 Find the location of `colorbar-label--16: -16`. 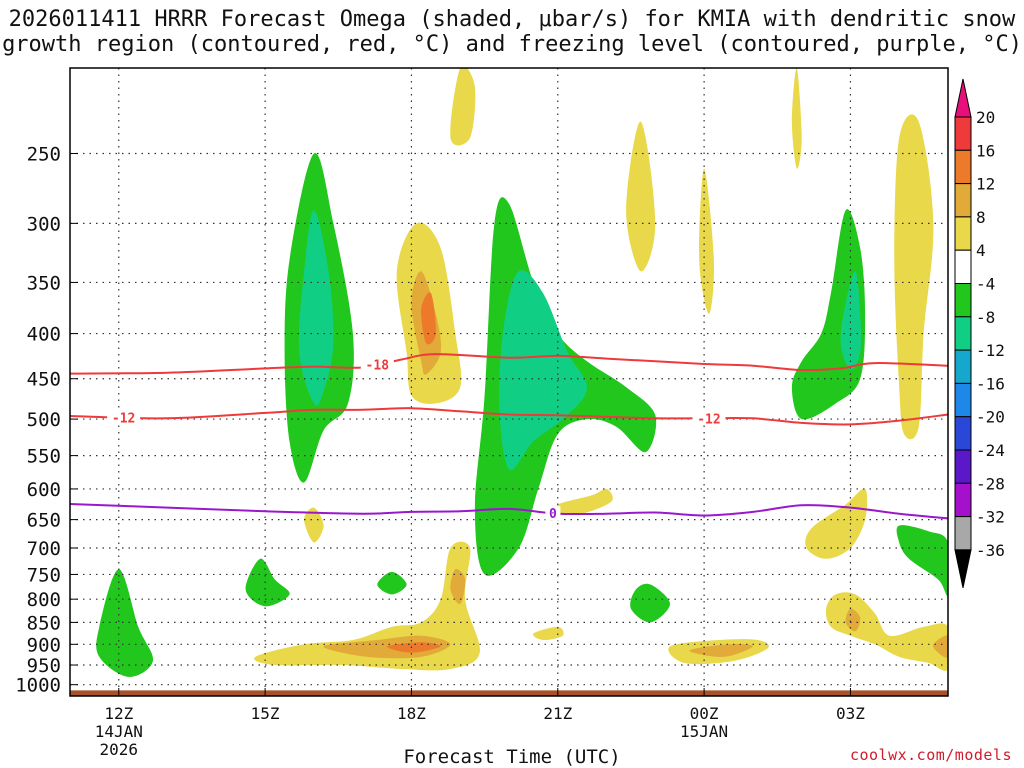

colorbar-label--16: -16 is located at coordinates (990, 383).